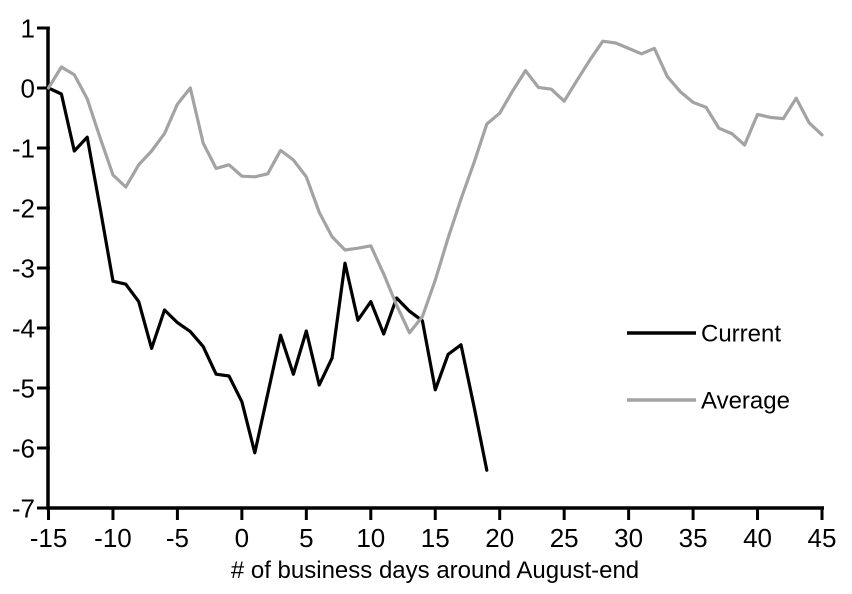  I want to click on x-tick-label: 35, so click(693, 538).